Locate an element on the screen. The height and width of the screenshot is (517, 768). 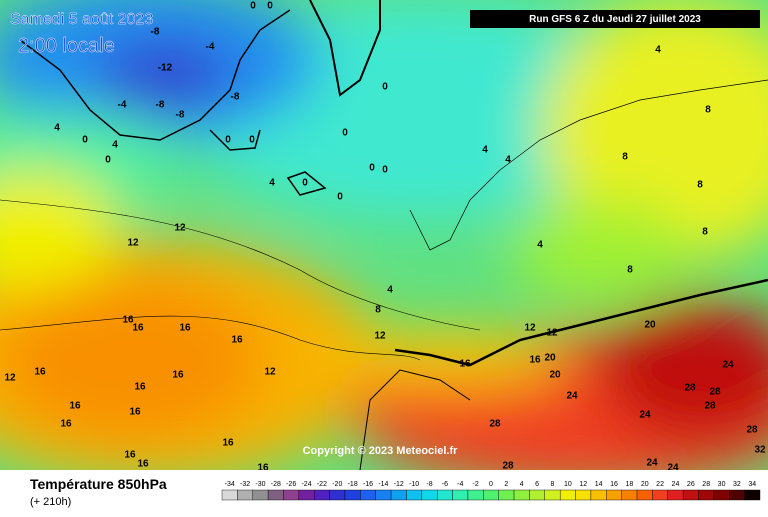
scale-label: 24 is located at coordinates (676, 484).